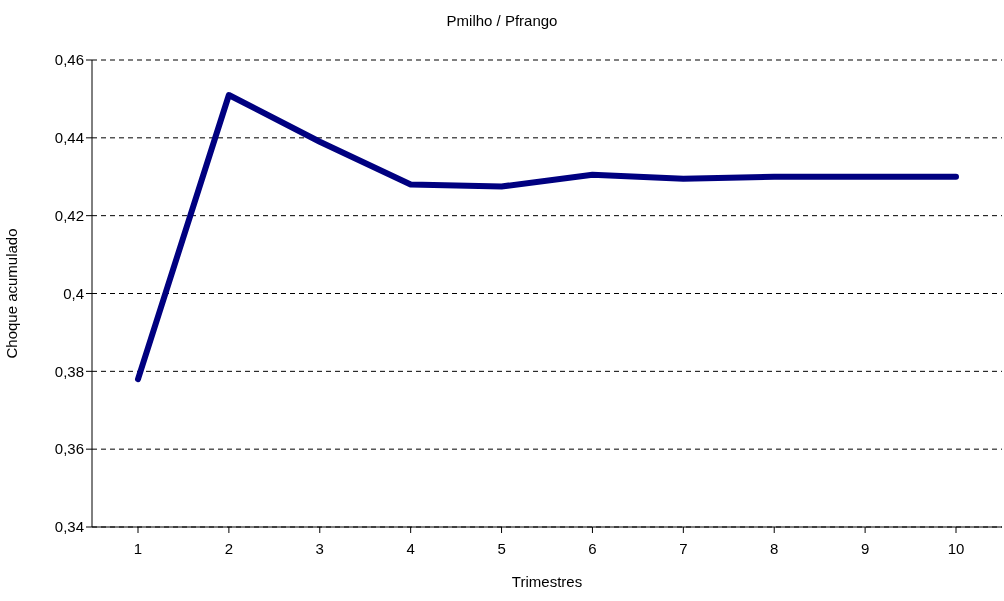 This screenshot has width=1004, height=601. I want to click on y-tick-label: 0,42, so click(69, 215).